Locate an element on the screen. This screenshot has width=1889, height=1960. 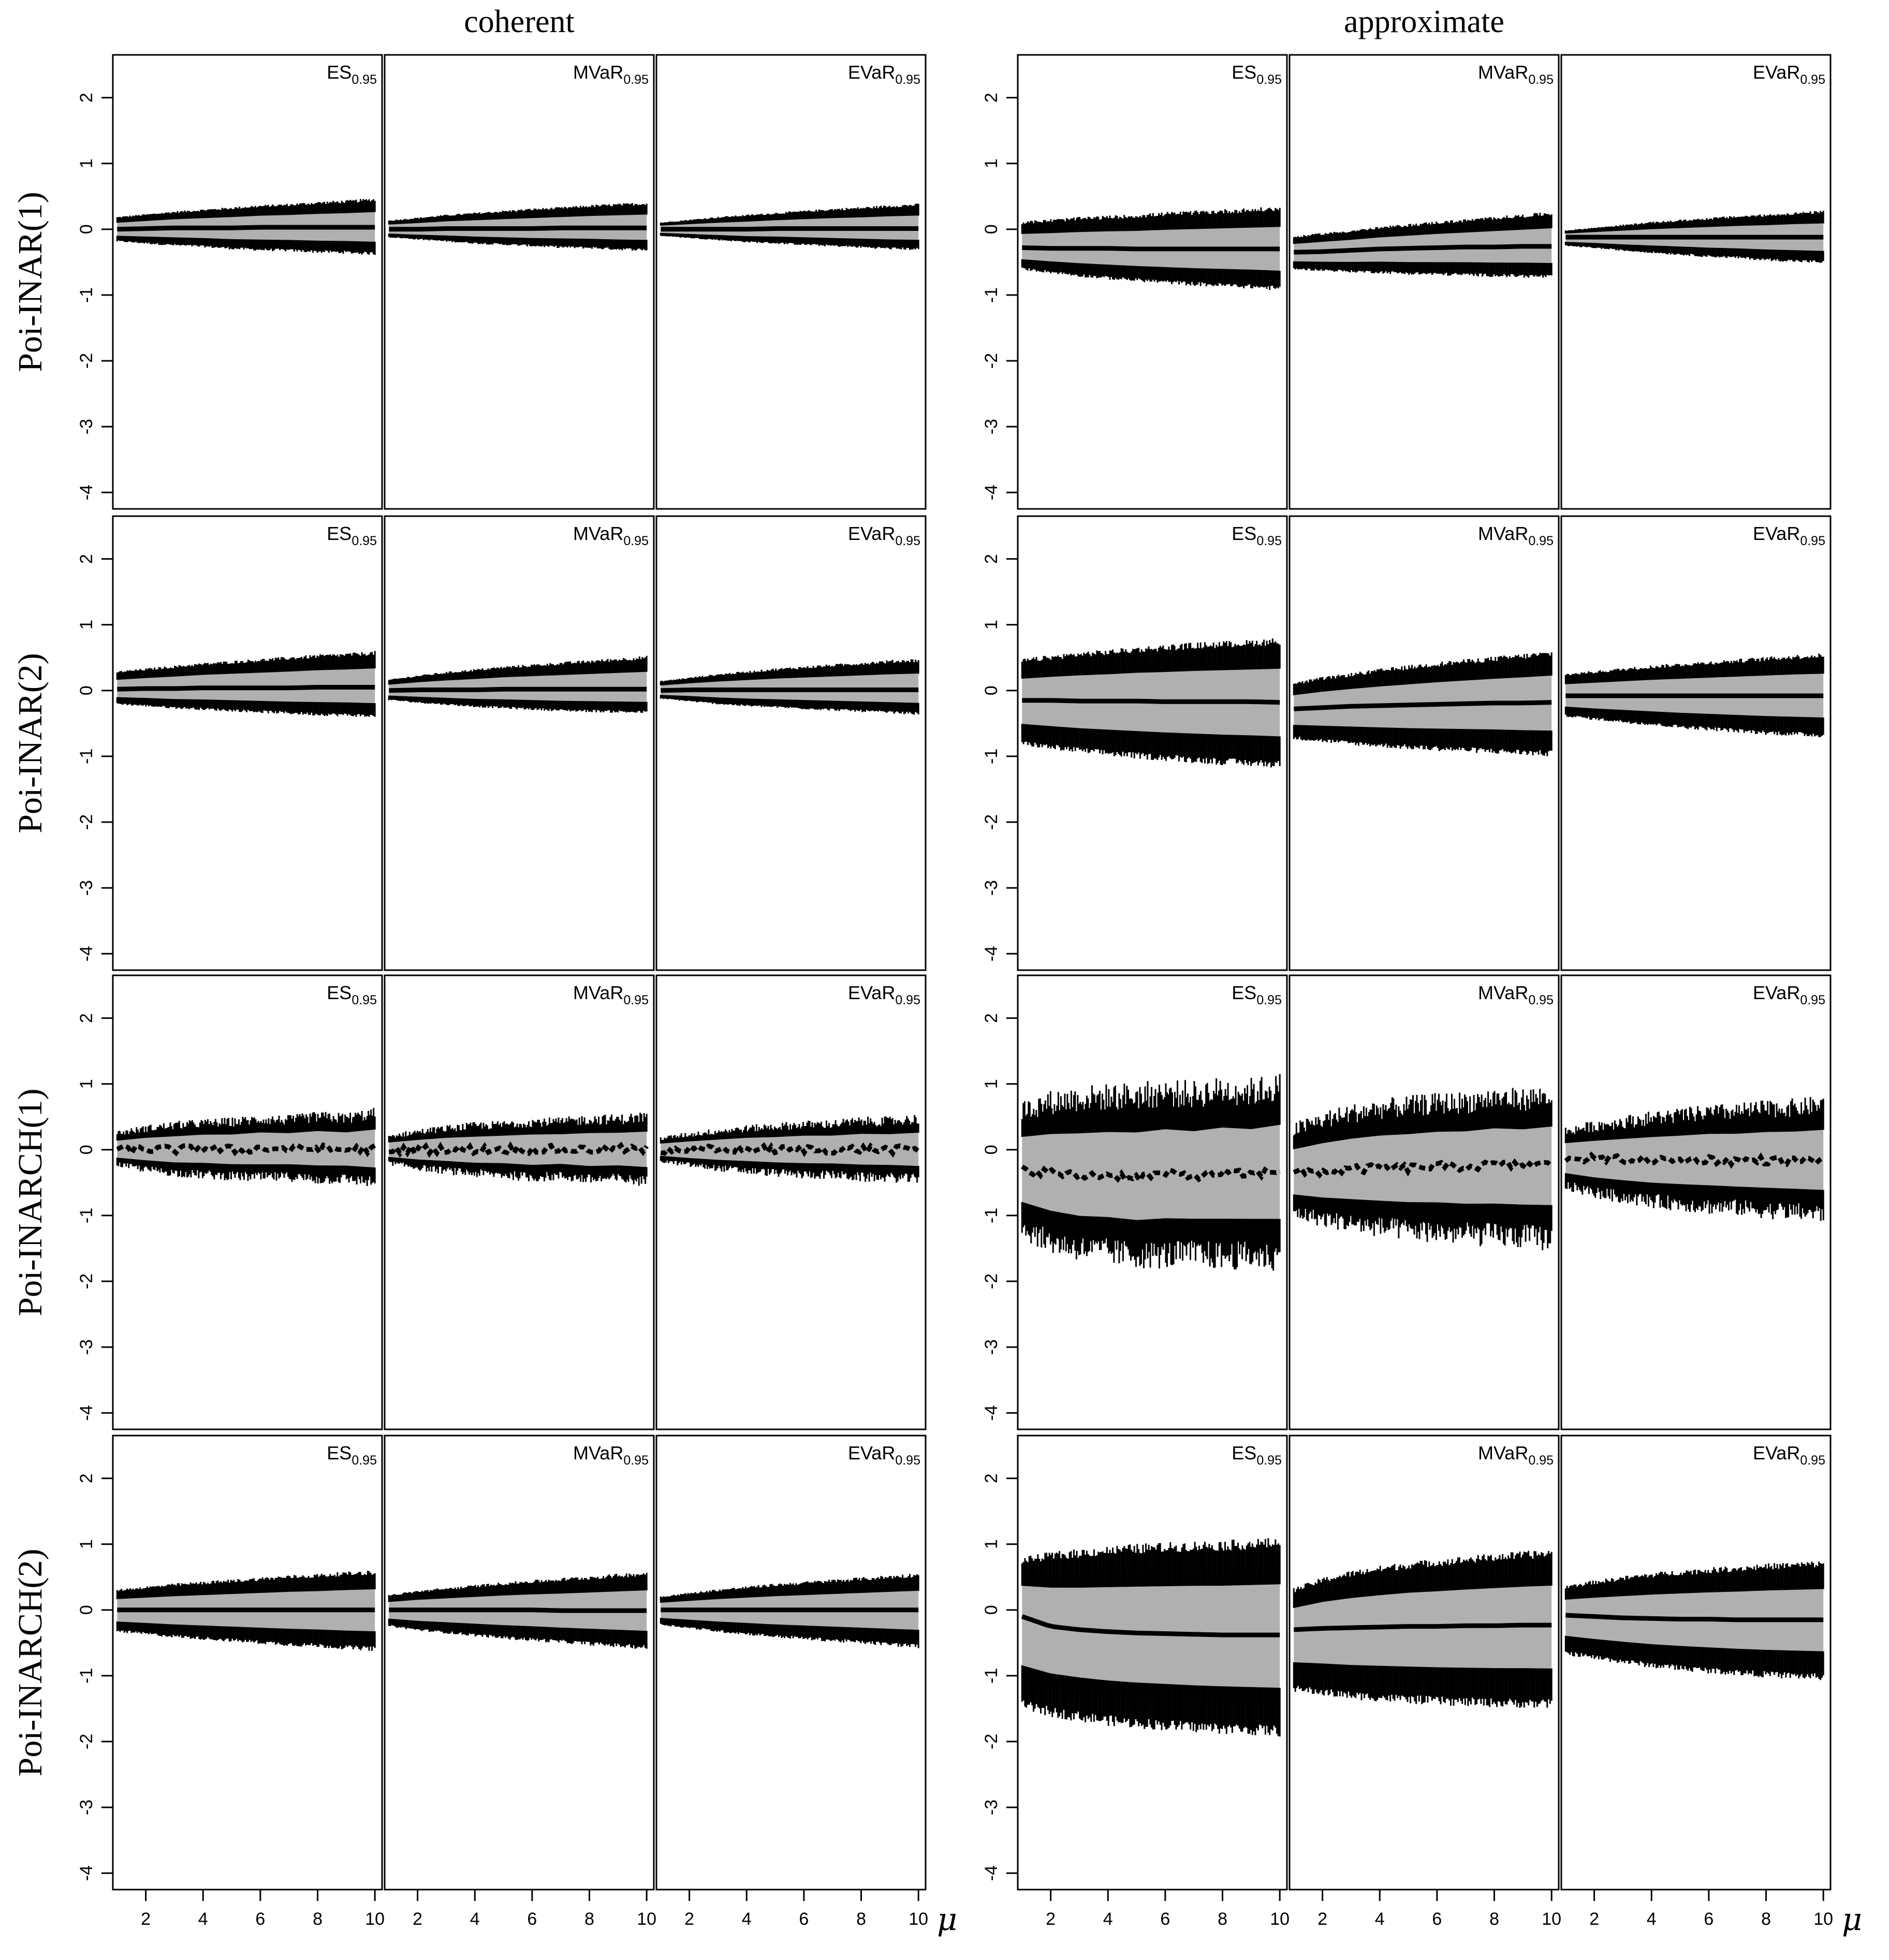
row-label-poi-inarch-2-: Poi-INARCH(2) is located at coordinates (30, 1663).